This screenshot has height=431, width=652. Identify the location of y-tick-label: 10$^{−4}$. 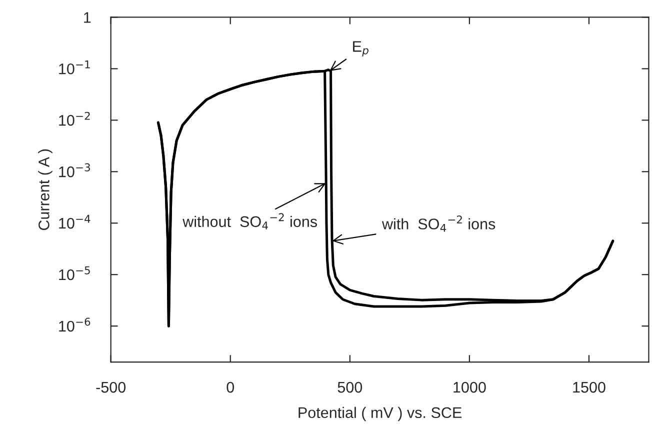
(74, 221).